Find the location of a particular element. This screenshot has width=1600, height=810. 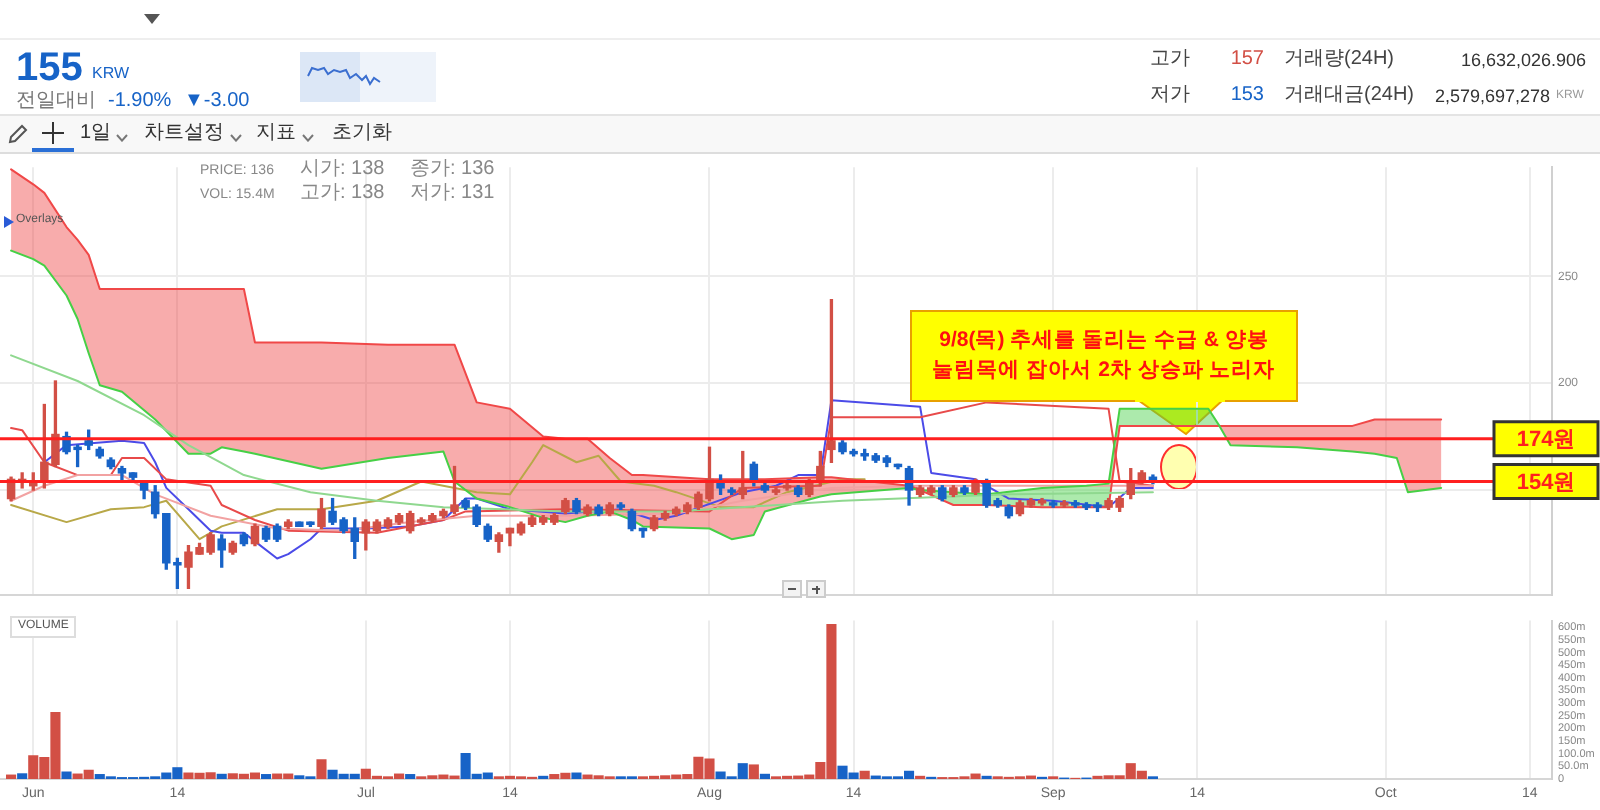

text: 153 is located at coordinates (1247, 96).